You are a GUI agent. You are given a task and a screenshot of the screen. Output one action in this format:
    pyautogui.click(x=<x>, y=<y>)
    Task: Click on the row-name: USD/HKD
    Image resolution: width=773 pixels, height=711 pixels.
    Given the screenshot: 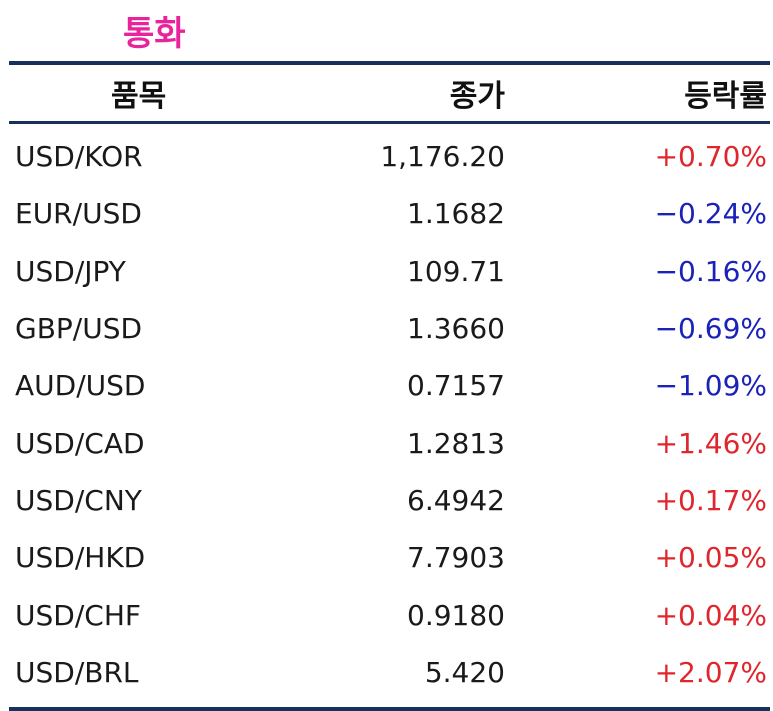 What is the action you would take?
    pyautogui.click(x=80, y=558)
    